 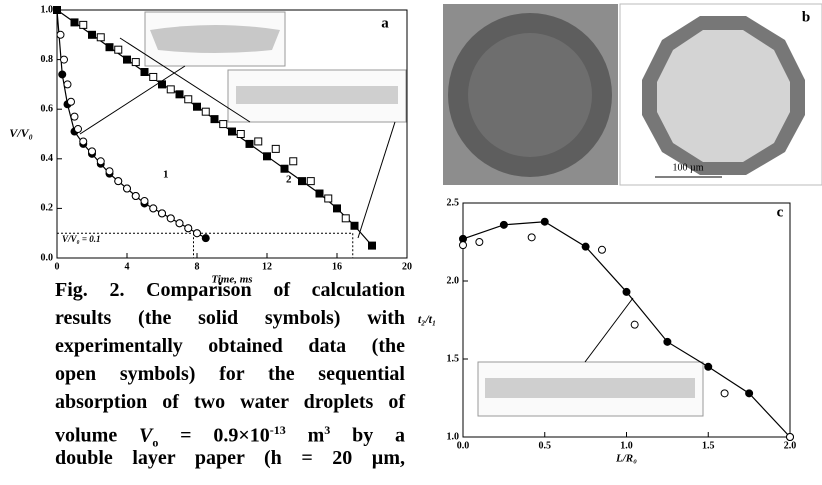 What do you see at coordinates (806, 17) in the screenshot?
I see `panel-label: b` at bounding box center [806, 17].